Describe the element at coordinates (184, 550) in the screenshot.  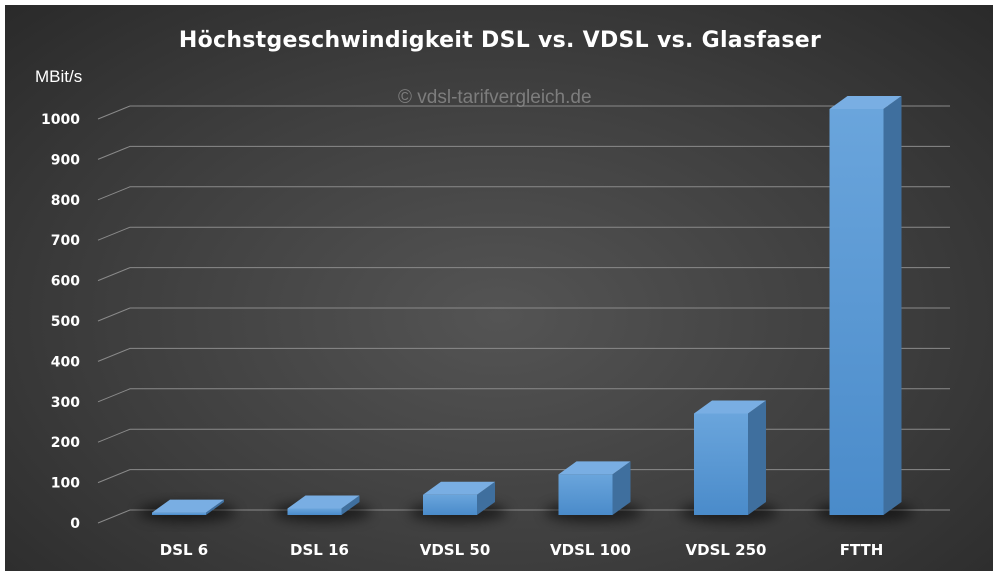
I see `x-tick-label: DSL 6` at that location.